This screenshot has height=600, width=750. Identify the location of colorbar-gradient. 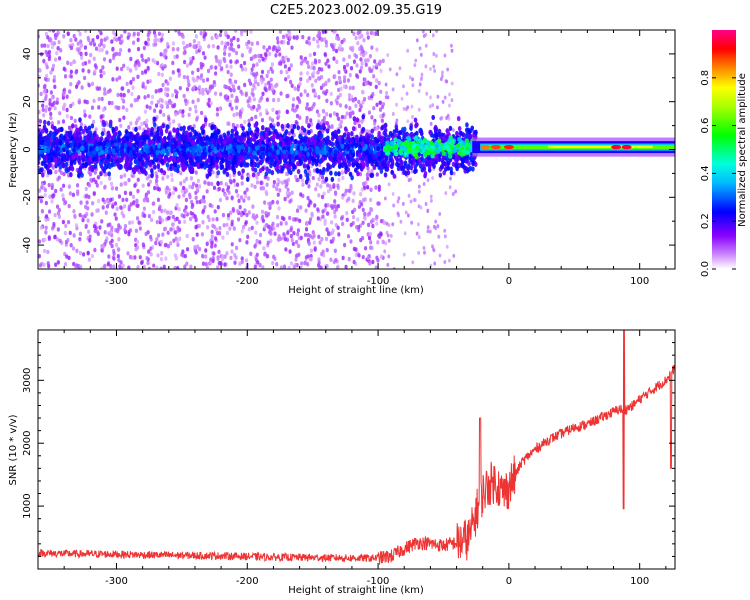
(724, 149).